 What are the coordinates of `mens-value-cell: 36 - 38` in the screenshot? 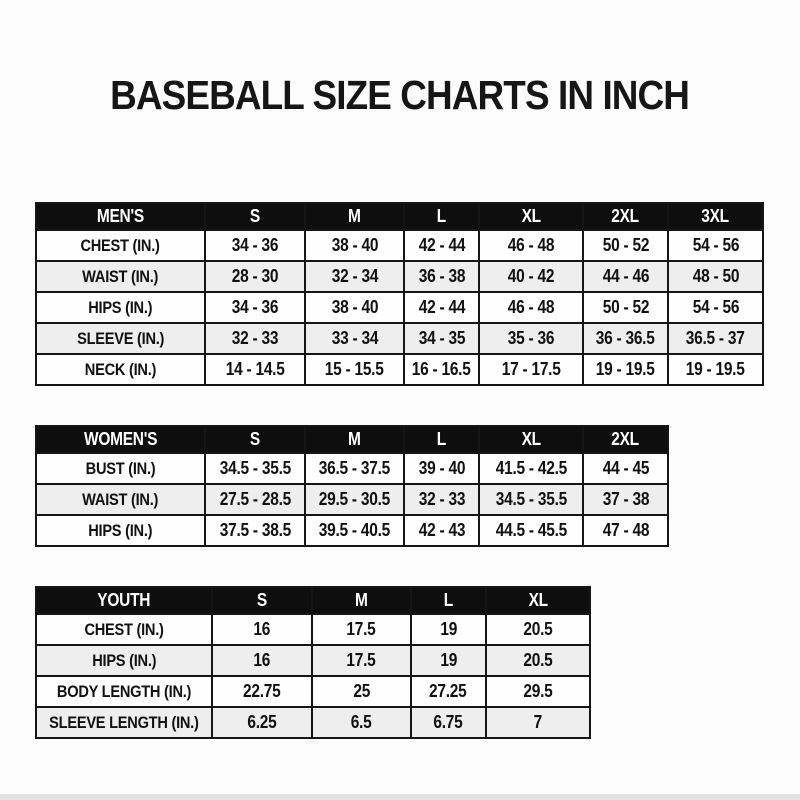 It's located at (441, 276).